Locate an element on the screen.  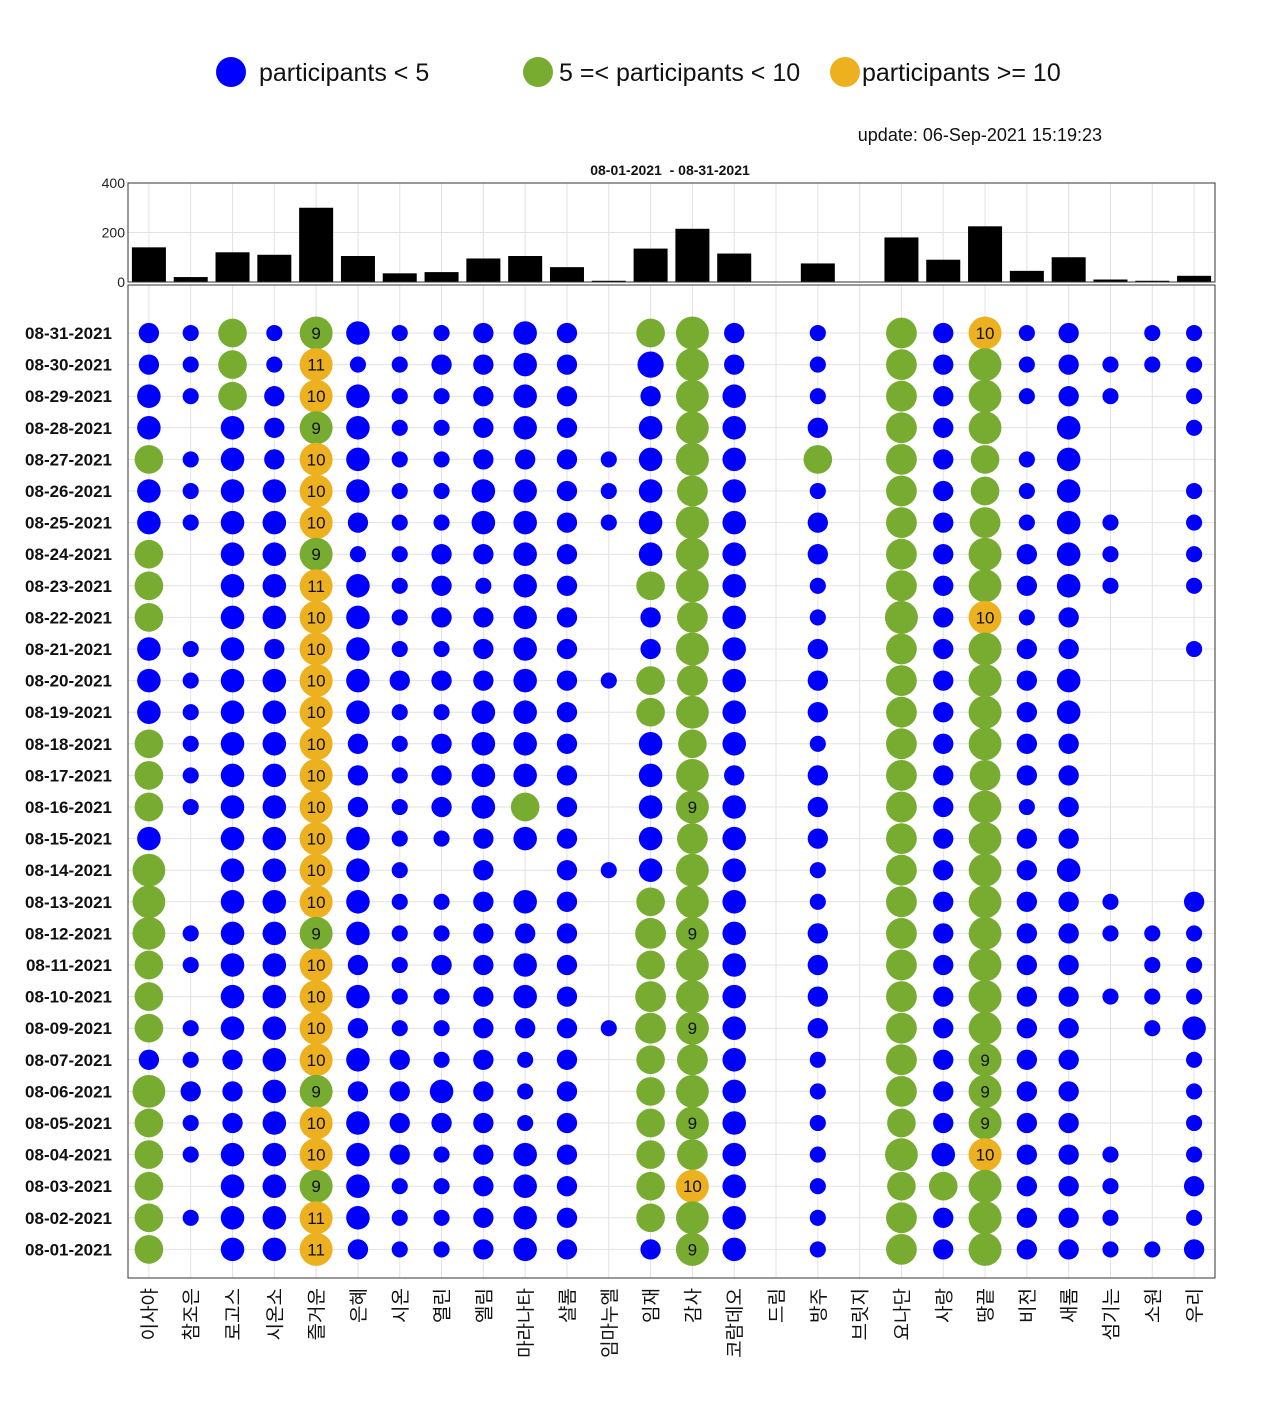
date-label: 08-04-2021 is located at coordinates (68, 1155).